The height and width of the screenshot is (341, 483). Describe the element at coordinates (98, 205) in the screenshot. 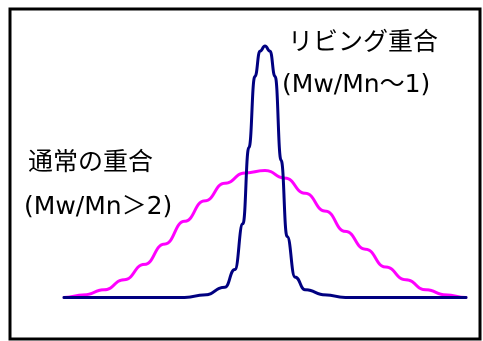

I see `conventional-dispersity-label: (Mw/Mn＞2)` at that location.